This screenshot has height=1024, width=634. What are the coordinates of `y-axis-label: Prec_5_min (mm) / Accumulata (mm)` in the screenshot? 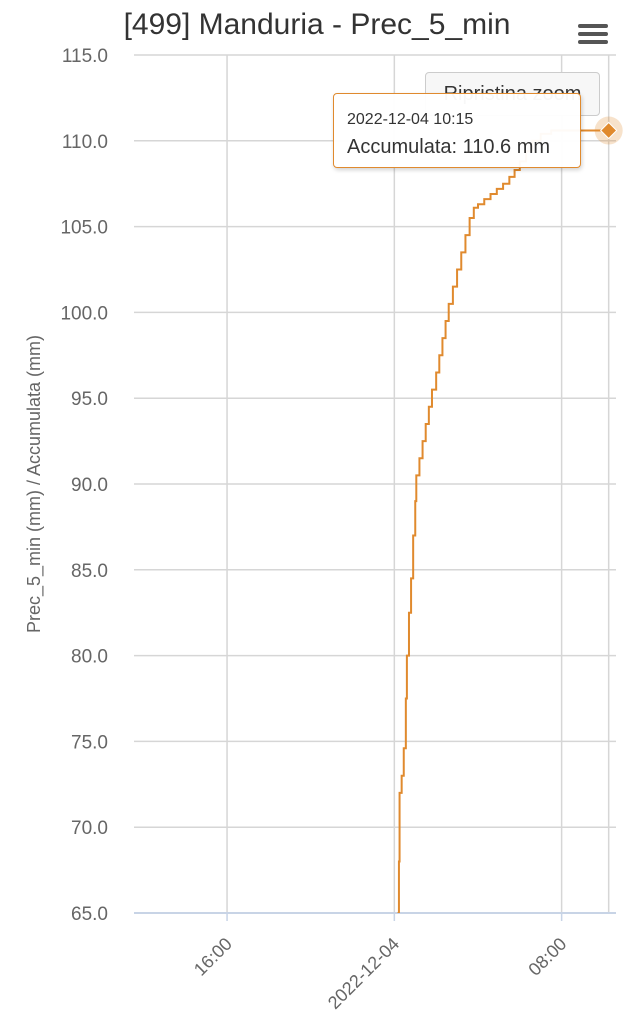 It's located at (34, 484).